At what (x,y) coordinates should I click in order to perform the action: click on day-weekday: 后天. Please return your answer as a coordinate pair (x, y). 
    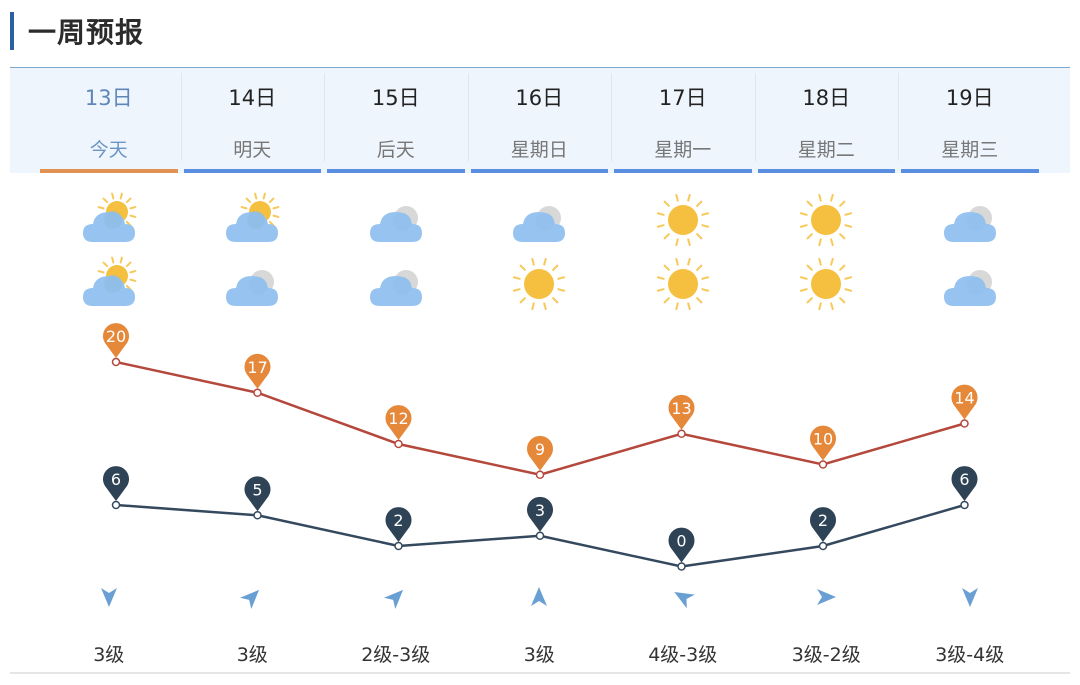
    Looking at the image, I should click on (395, 150).